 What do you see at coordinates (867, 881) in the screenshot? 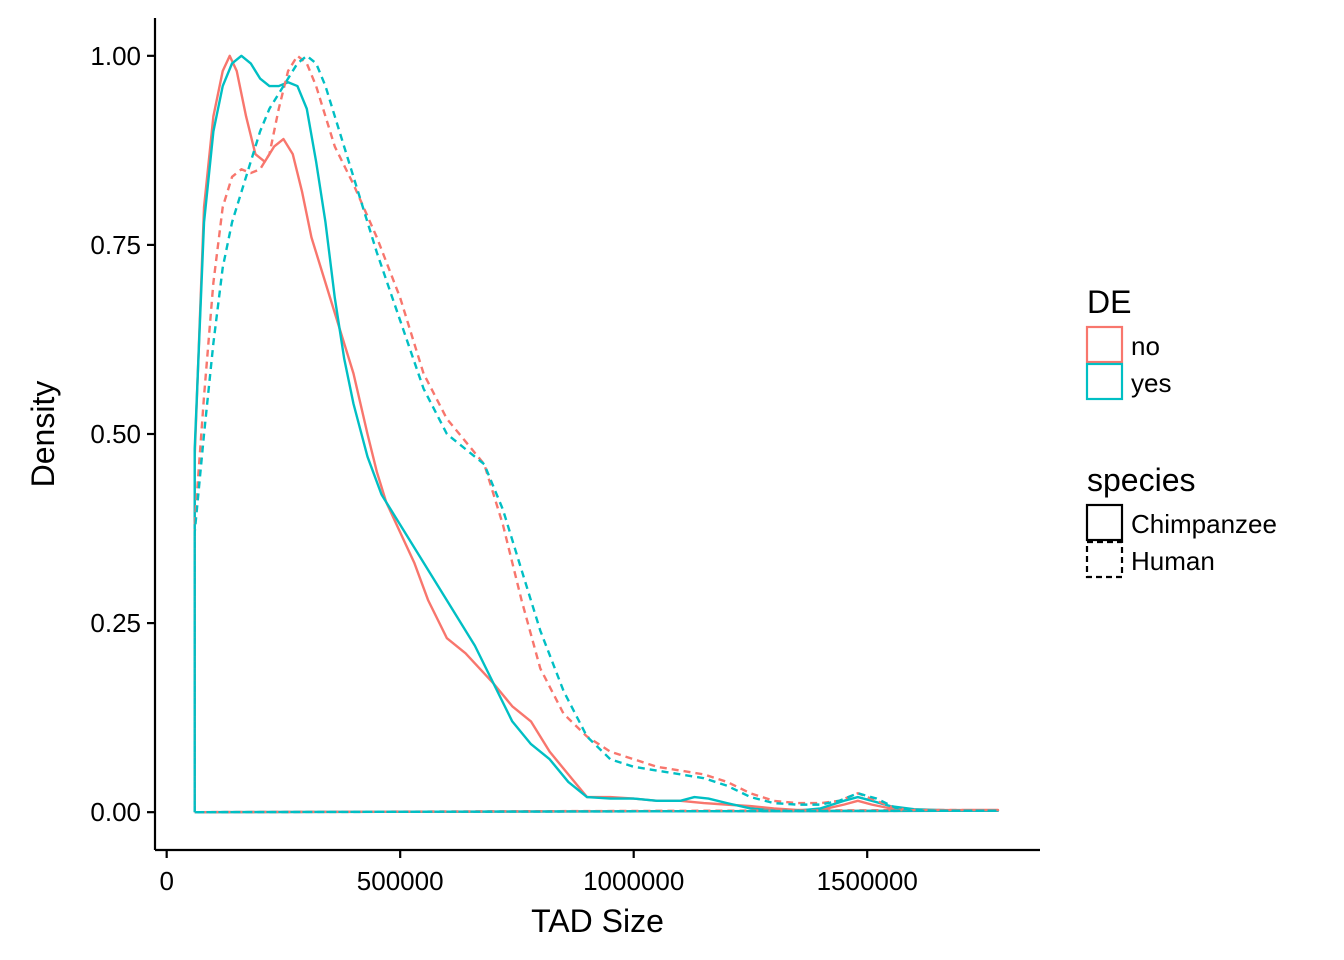
I see `x-tick-label: 1500000` at bounding box center [867, 881].